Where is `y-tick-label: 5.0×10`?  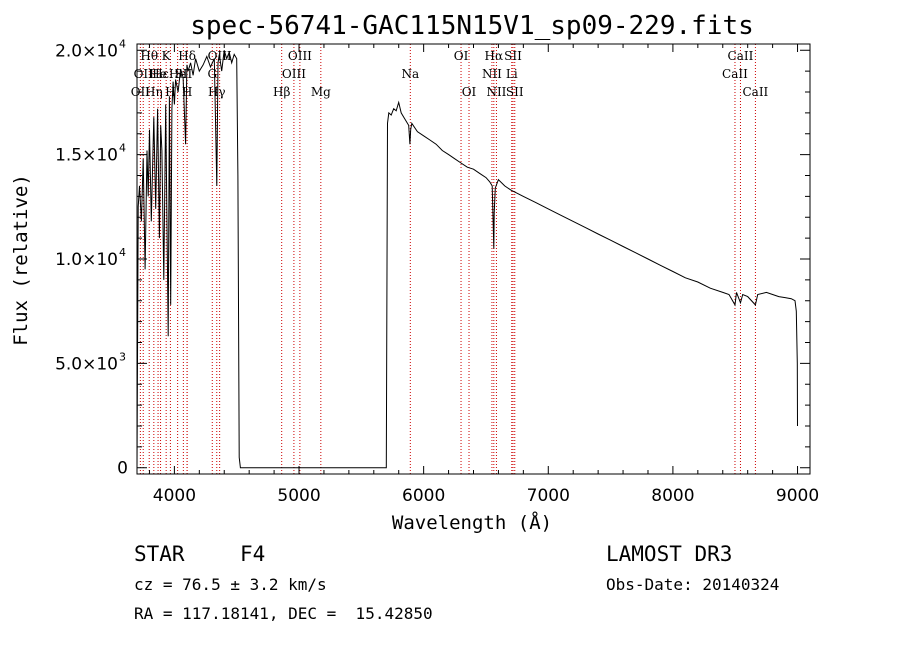
y-tick-label: 5.0×10 is located at coordinates (86, 364).